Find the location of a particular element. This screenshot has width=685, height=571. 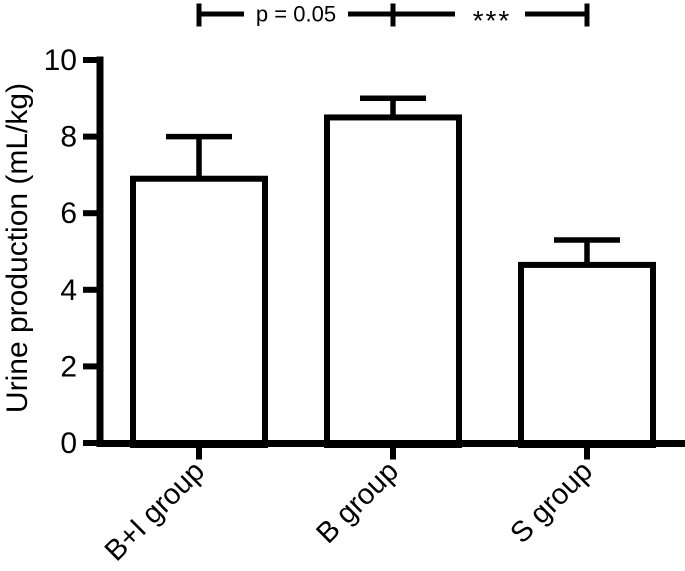

x-category-label: S group is located at coordinates (551, 502).